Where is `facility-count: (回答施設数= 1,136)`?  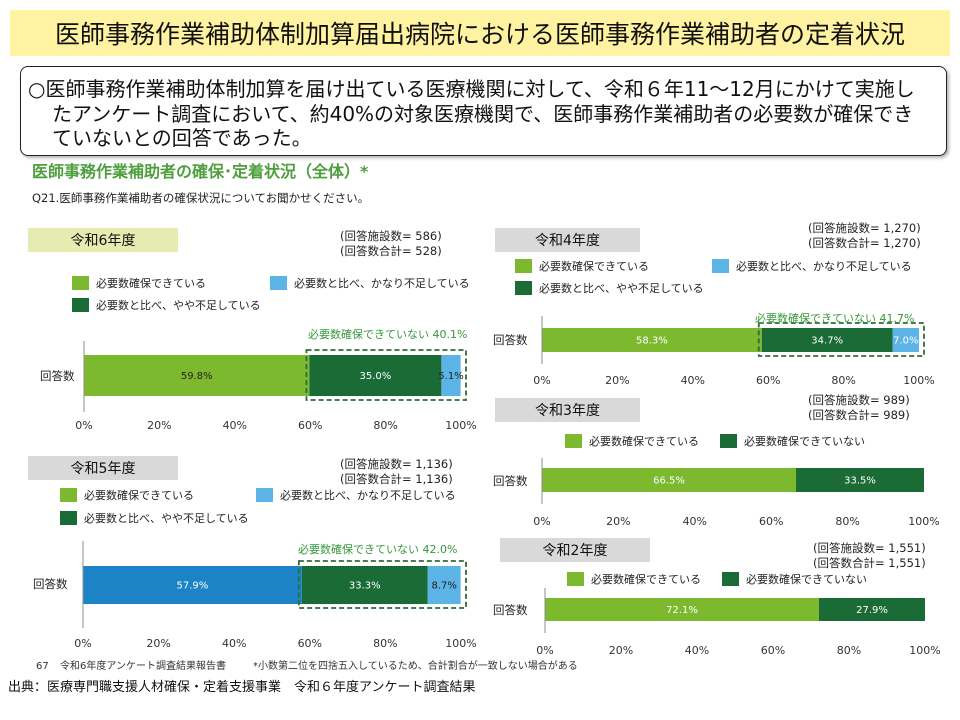 facility-count: (回答施設数= 1,136) is located at coordinates (396, 464).